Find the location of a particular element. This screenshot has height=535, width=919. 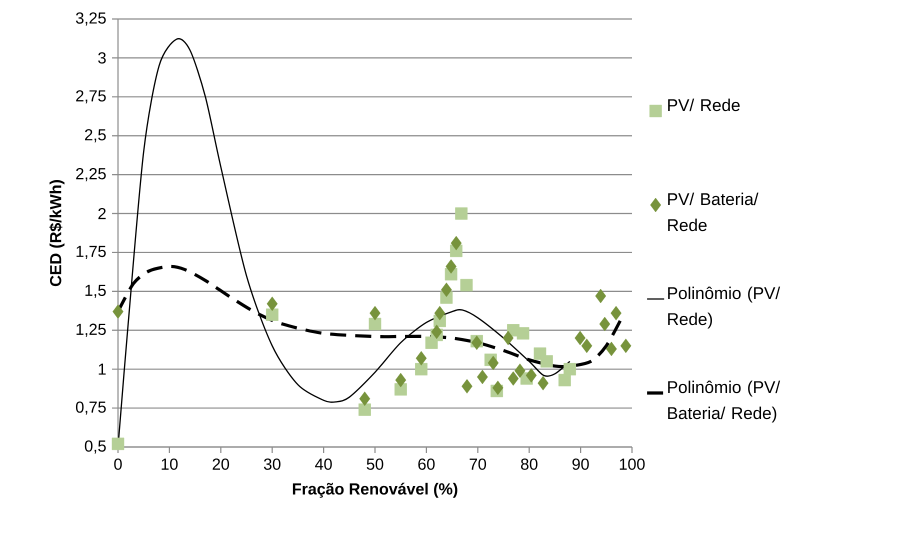

x-tick-label: 10 is located at coordinates (170, 464).